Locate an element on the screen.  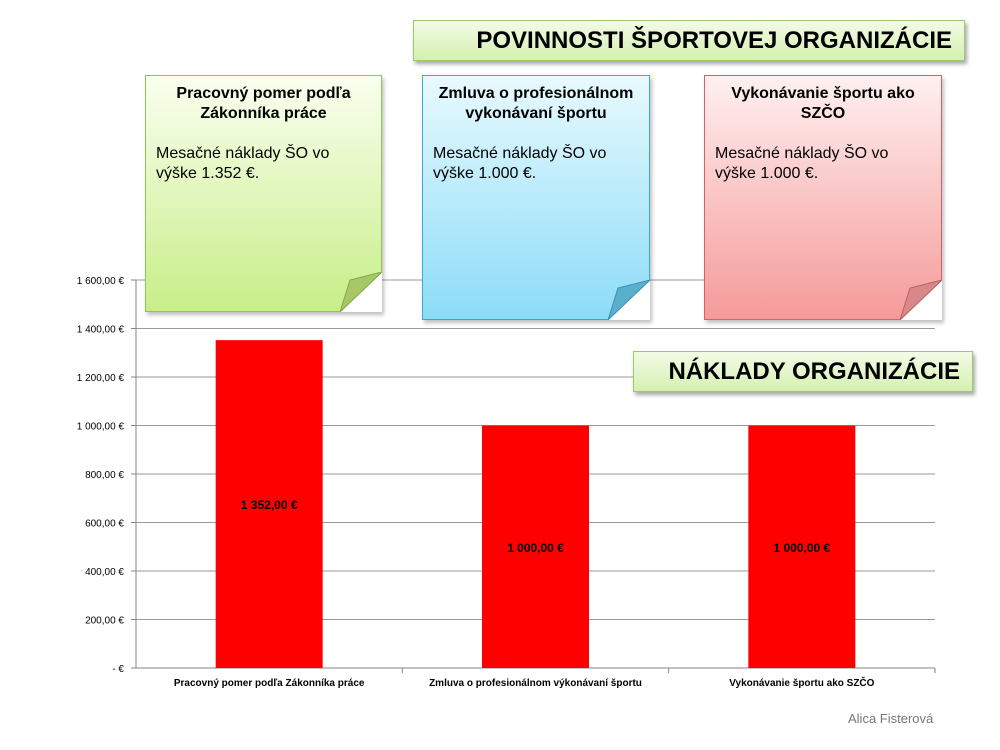
note-title: Pracovný pomer podľa Zákonníka práce is located at coordinates (263, 103).